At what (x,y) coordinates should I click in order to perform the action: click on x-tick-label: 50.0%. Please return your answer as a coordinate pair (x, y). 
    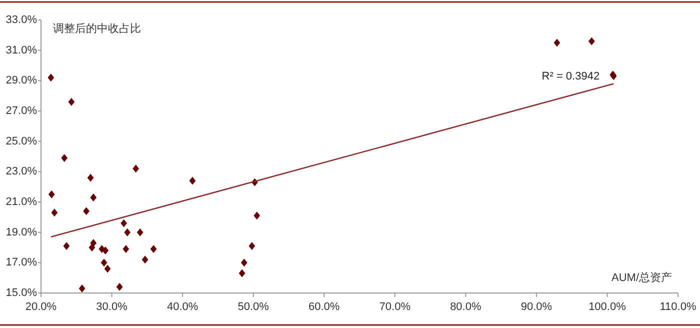
    Looking at the image, I should click on (254, 307).